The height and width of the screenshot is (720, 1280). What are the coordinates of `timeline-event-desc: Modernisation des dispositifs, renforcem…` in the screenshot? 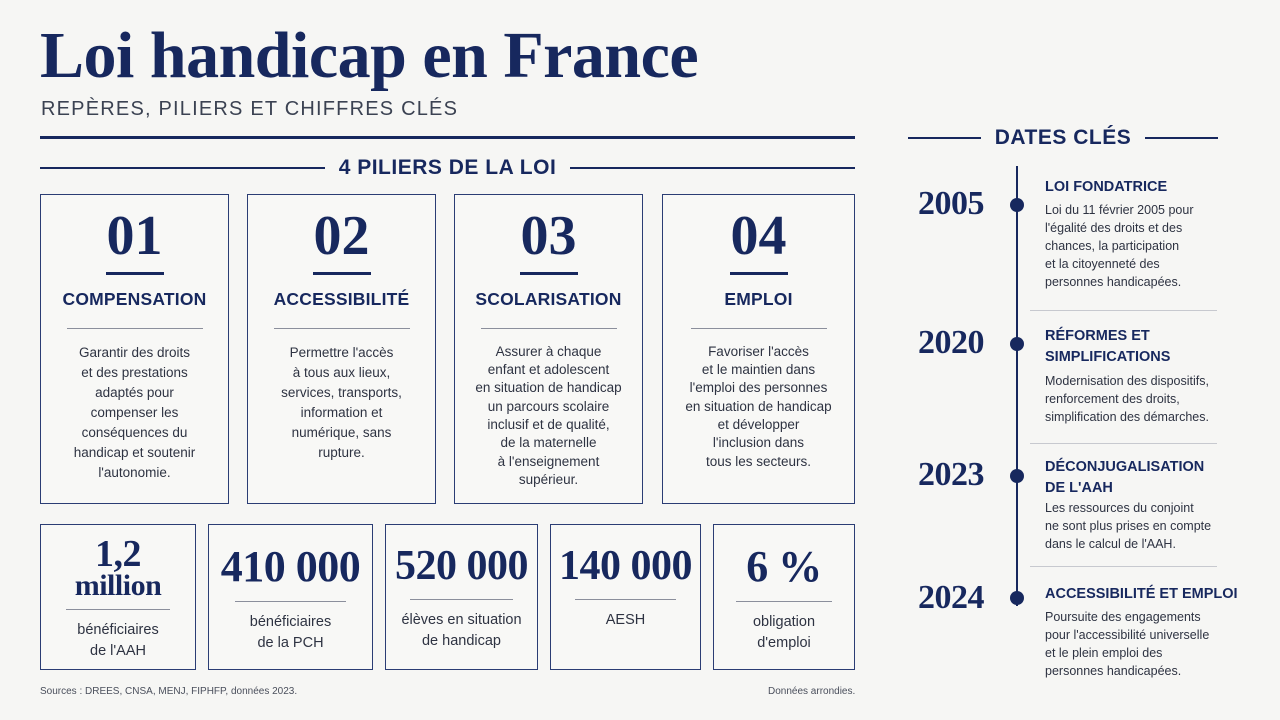 It's located at (1127, 399).